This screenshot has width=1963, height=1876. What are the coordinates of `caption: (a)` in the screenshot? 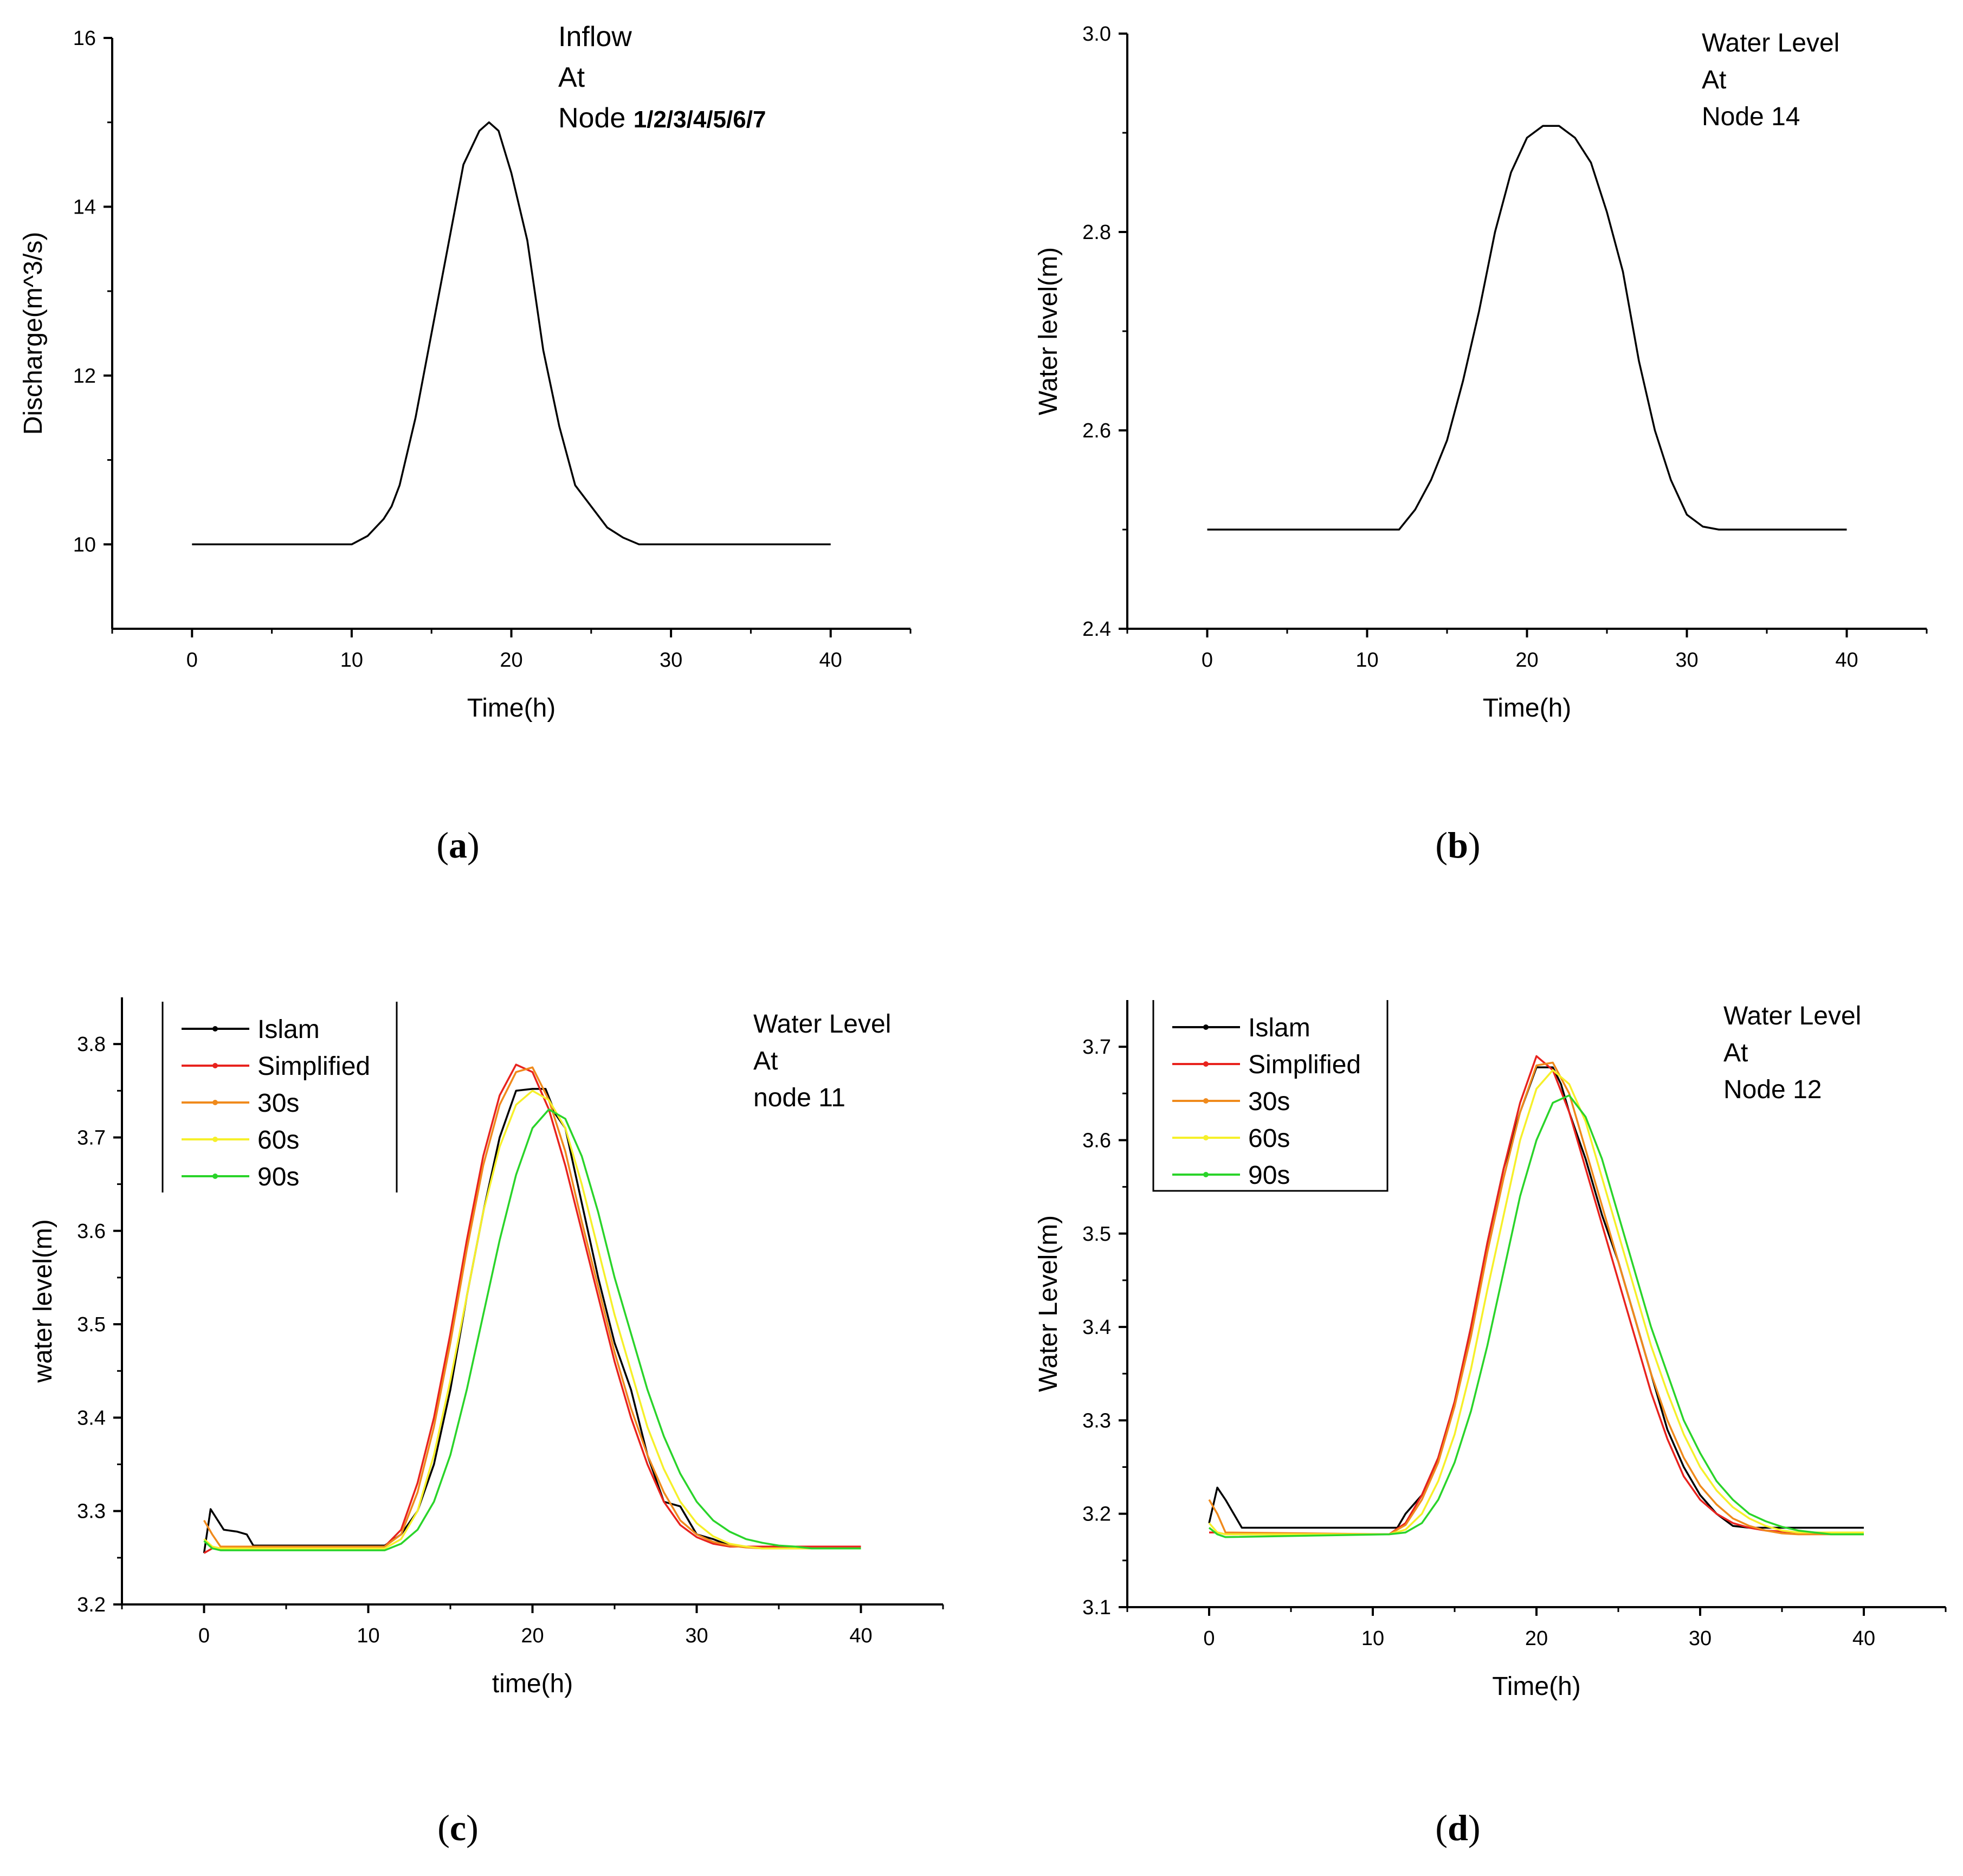 It's located at (457, 845).